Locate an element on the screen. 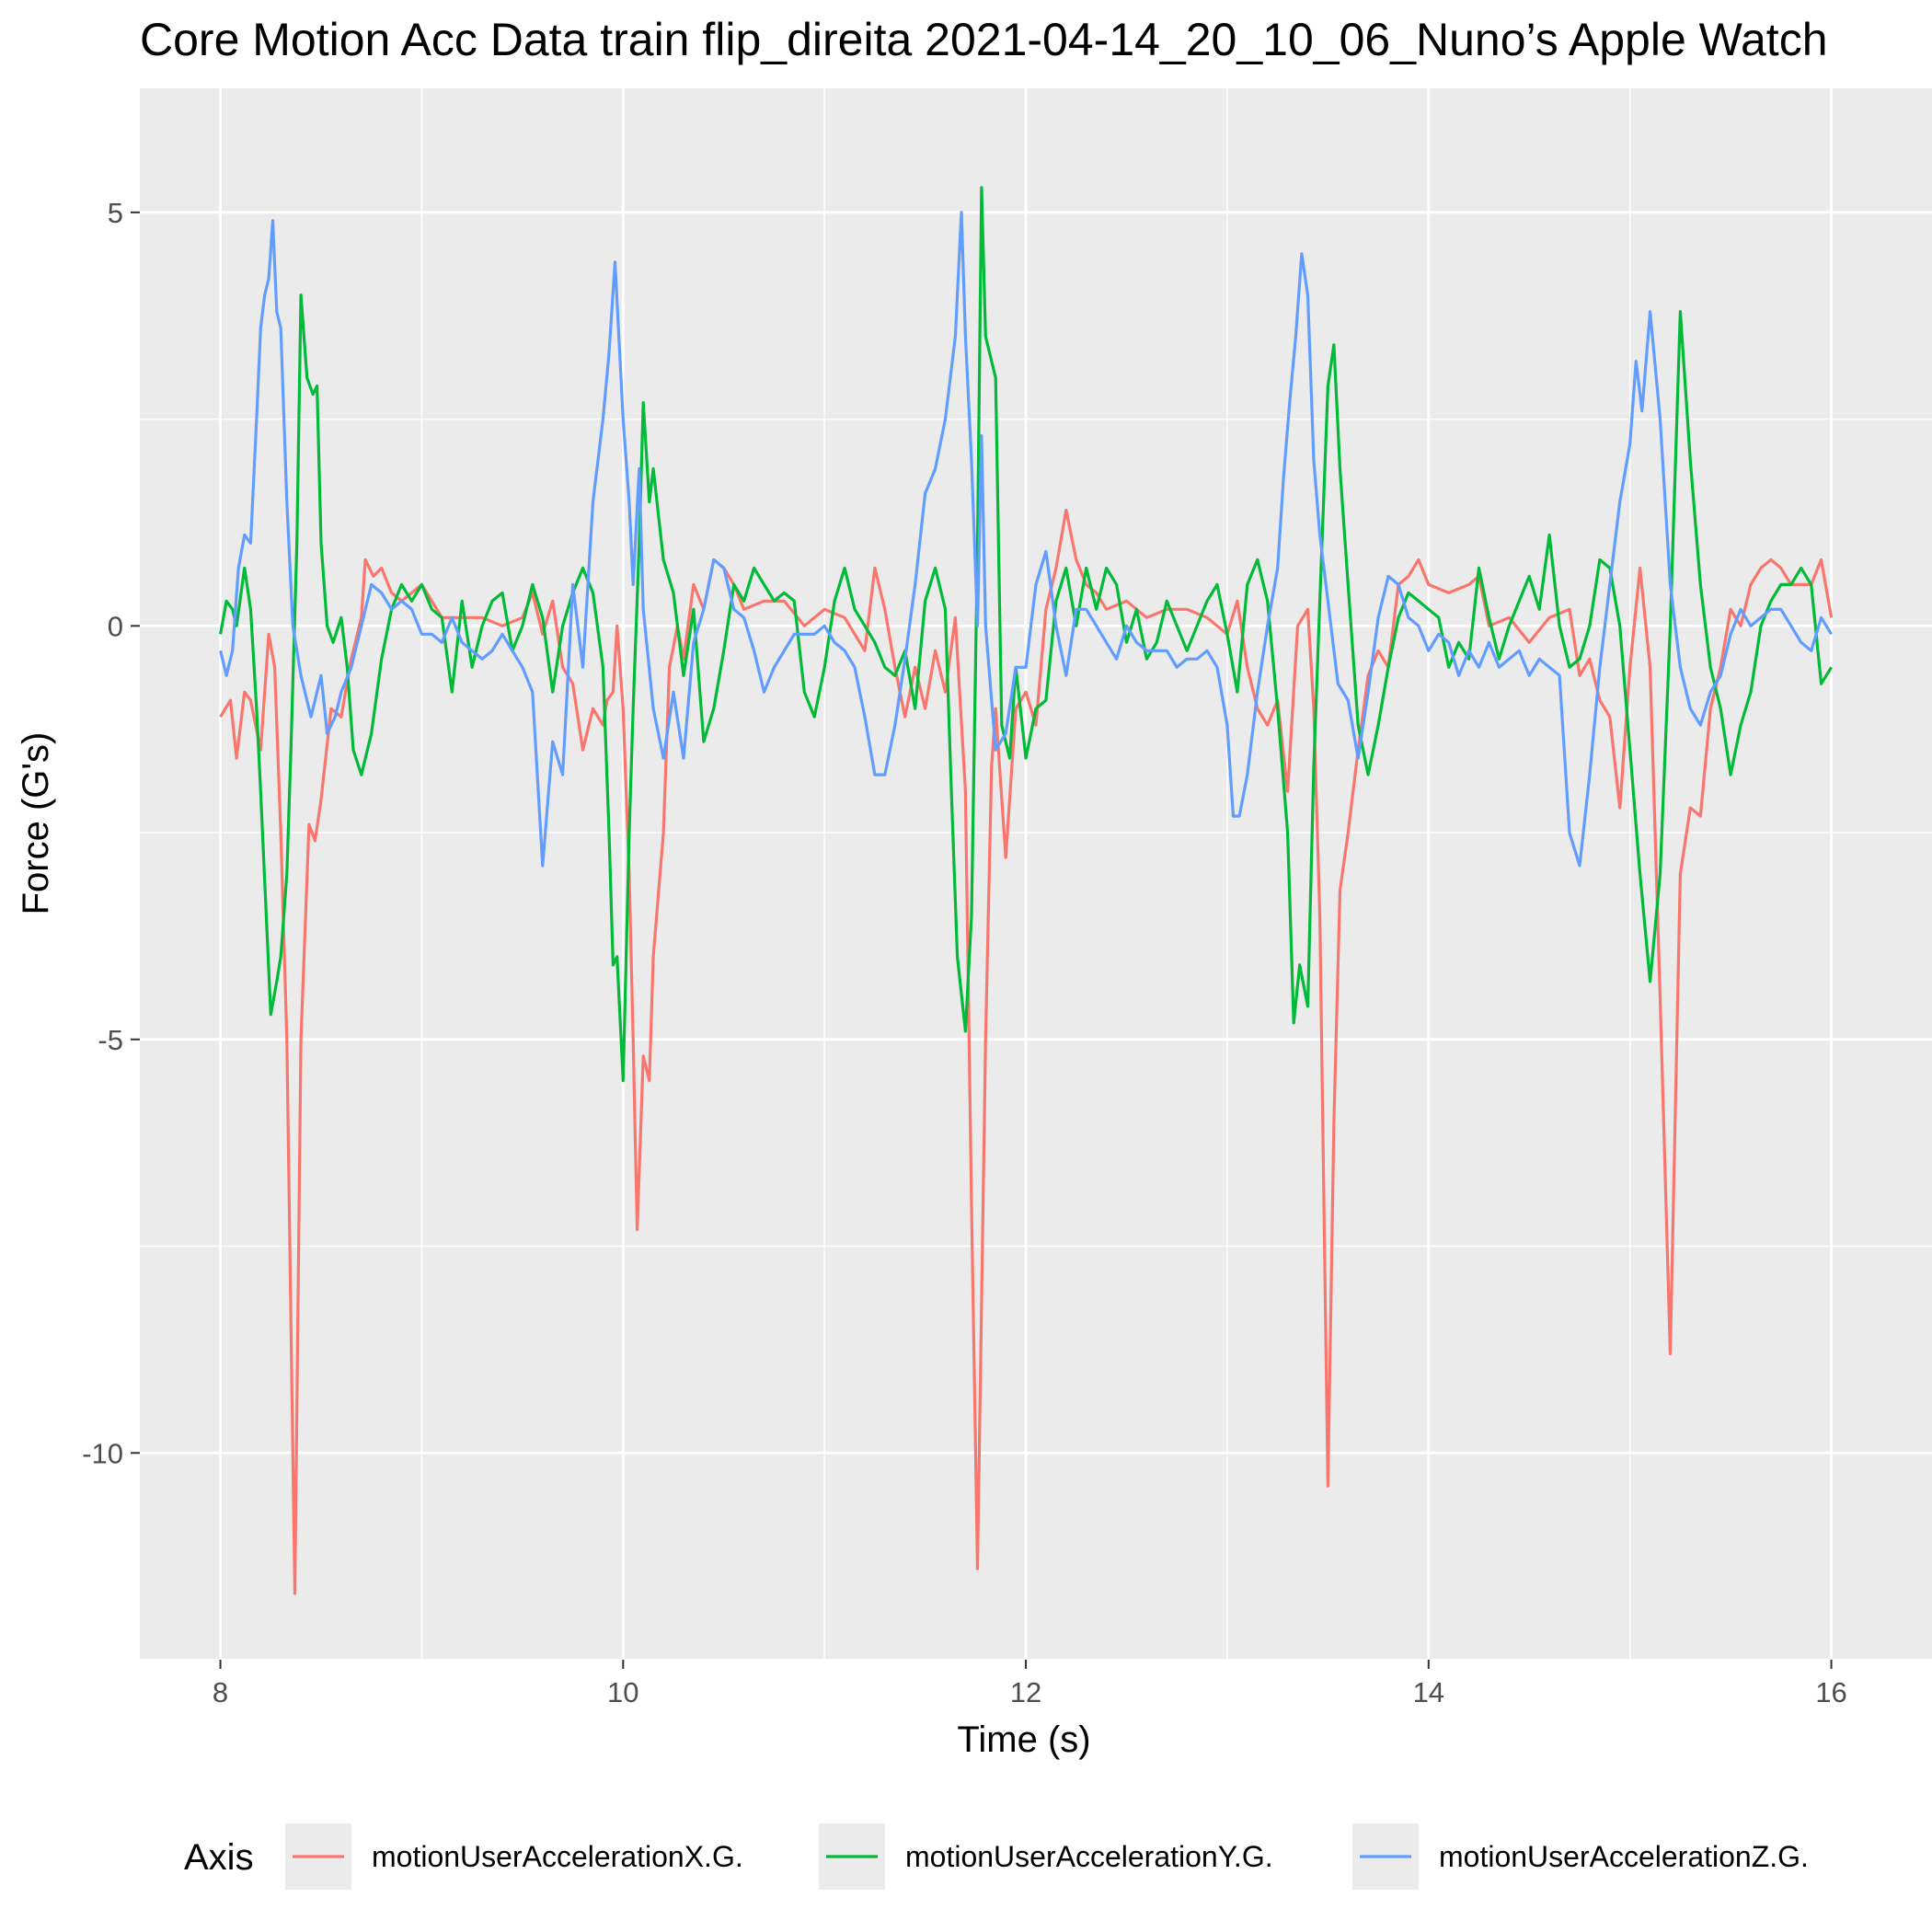 This screenshot has height=1932, width=1932. legend-label: motionUserAccelerationY.G. is located at coordinates (1089, 1856).